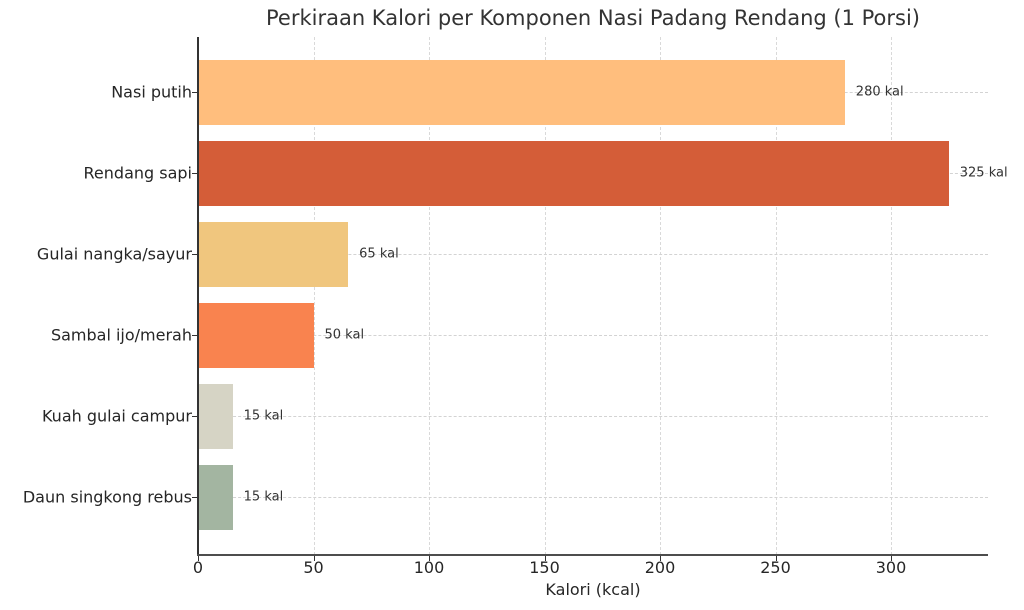 The image size is (1024, 610). I want to click on bar-value-label: 50 kal, so click(344, 335).